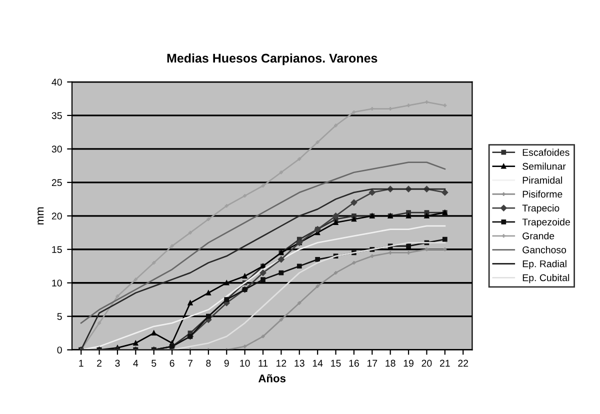 The image size is (600, 414). Describe the element at coordinates (541, 209) in the screenshot. I see `legend-label: Trapecio` at that location.